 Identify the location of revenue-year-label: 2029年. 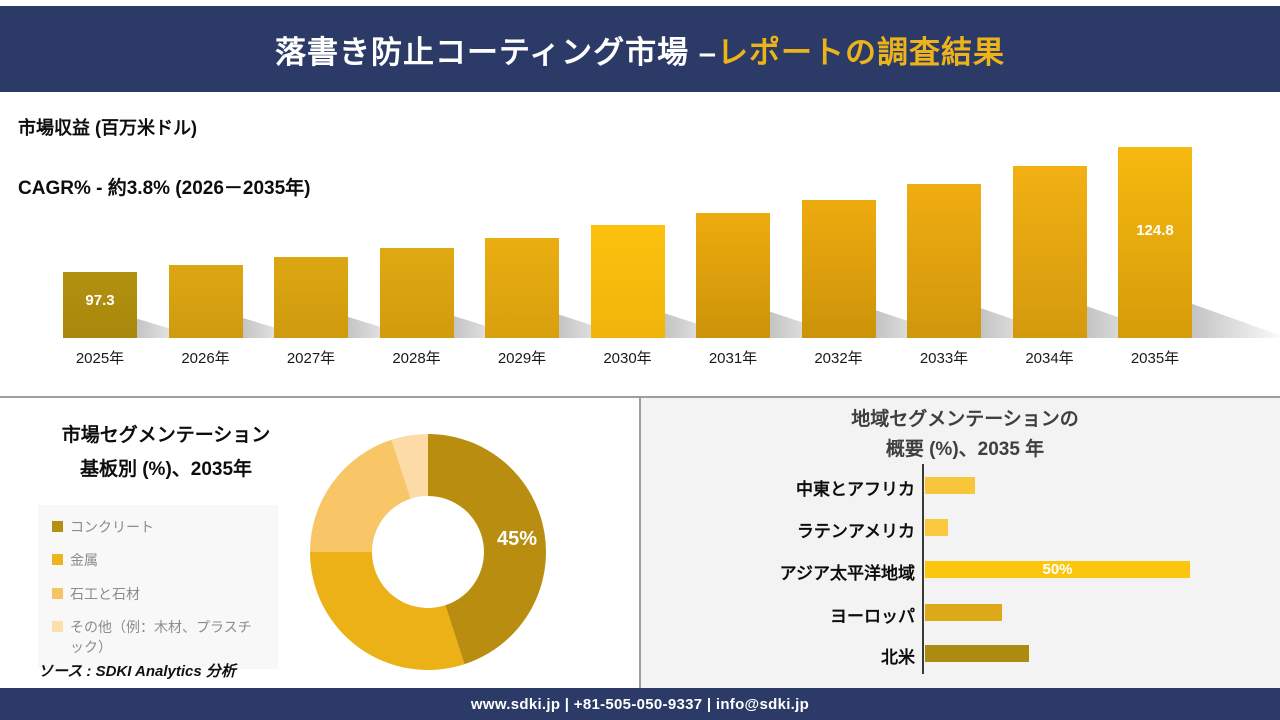
(522, 358).